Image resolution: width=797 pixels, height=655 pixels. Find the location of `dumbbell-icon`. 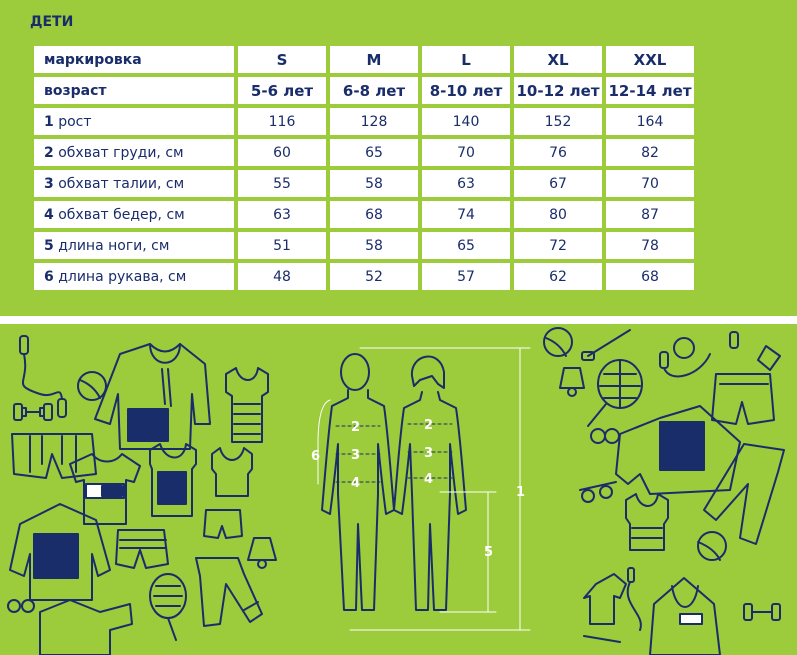

dumbbell-icon is located at coordinates (33, 412).